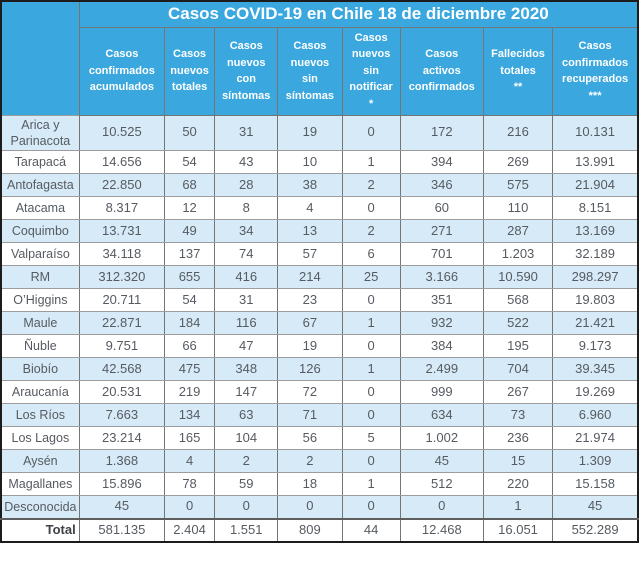 Image resolution: width=639 pixels, height=567 pixels. I want to click on table-row: Valparaíso 34.118 137 74 57 6 701 1.203 32.189, so click(319, 254).